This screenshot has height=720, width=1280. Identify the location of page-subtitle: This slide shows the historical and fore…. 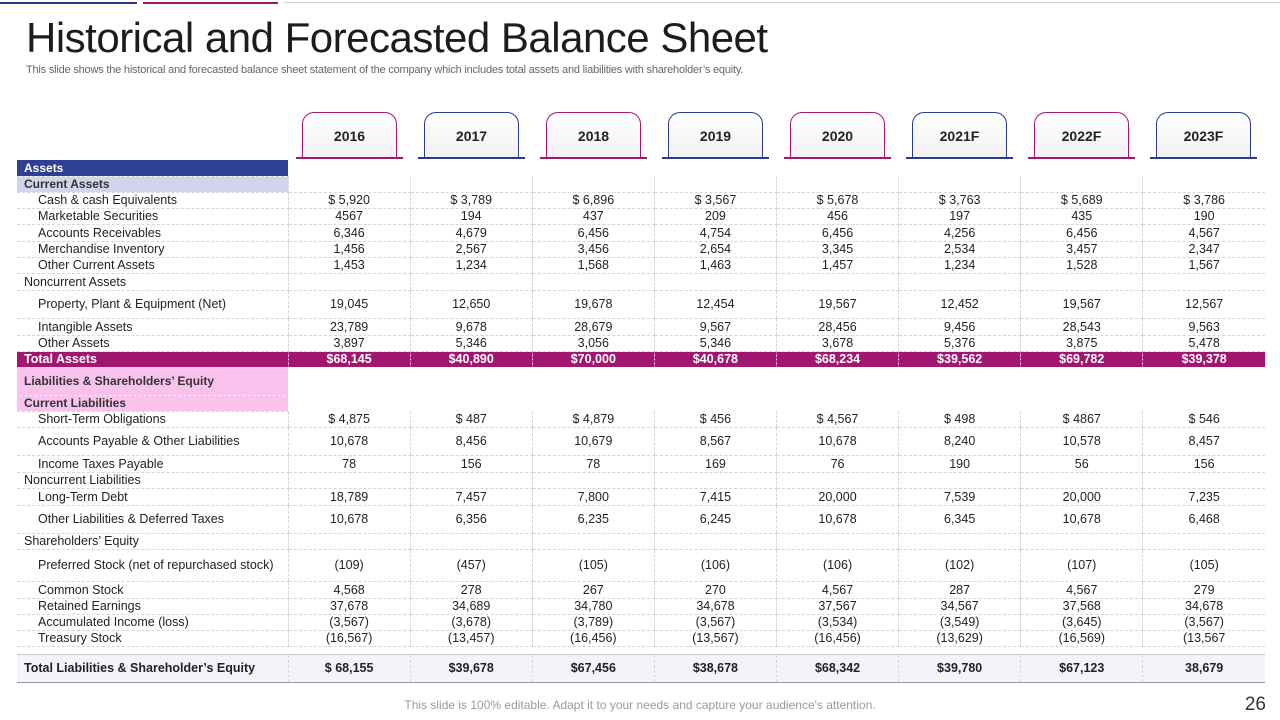
(385, 70).